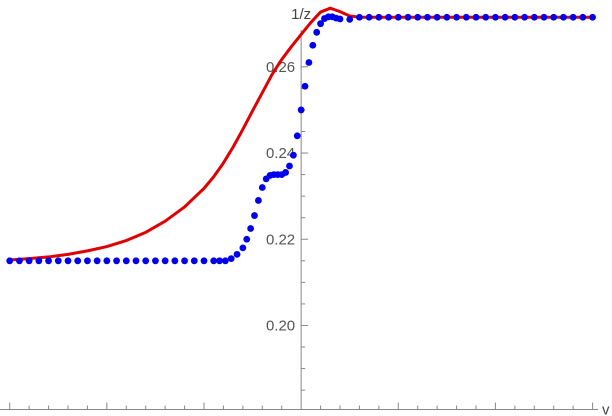 This screenshot has width=612, height=416. What do you see at coordinates (280, 239) in the screenshot?
I see `y-tick-label: 0.22` at bounding box center [280, 239].